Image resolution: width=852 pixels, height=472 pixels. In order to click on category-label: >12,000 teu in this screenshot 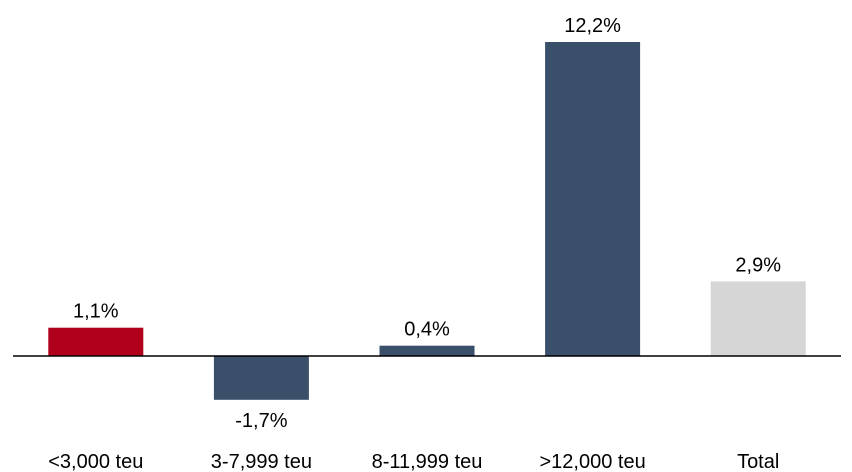, I will do `click(592, 461)`.